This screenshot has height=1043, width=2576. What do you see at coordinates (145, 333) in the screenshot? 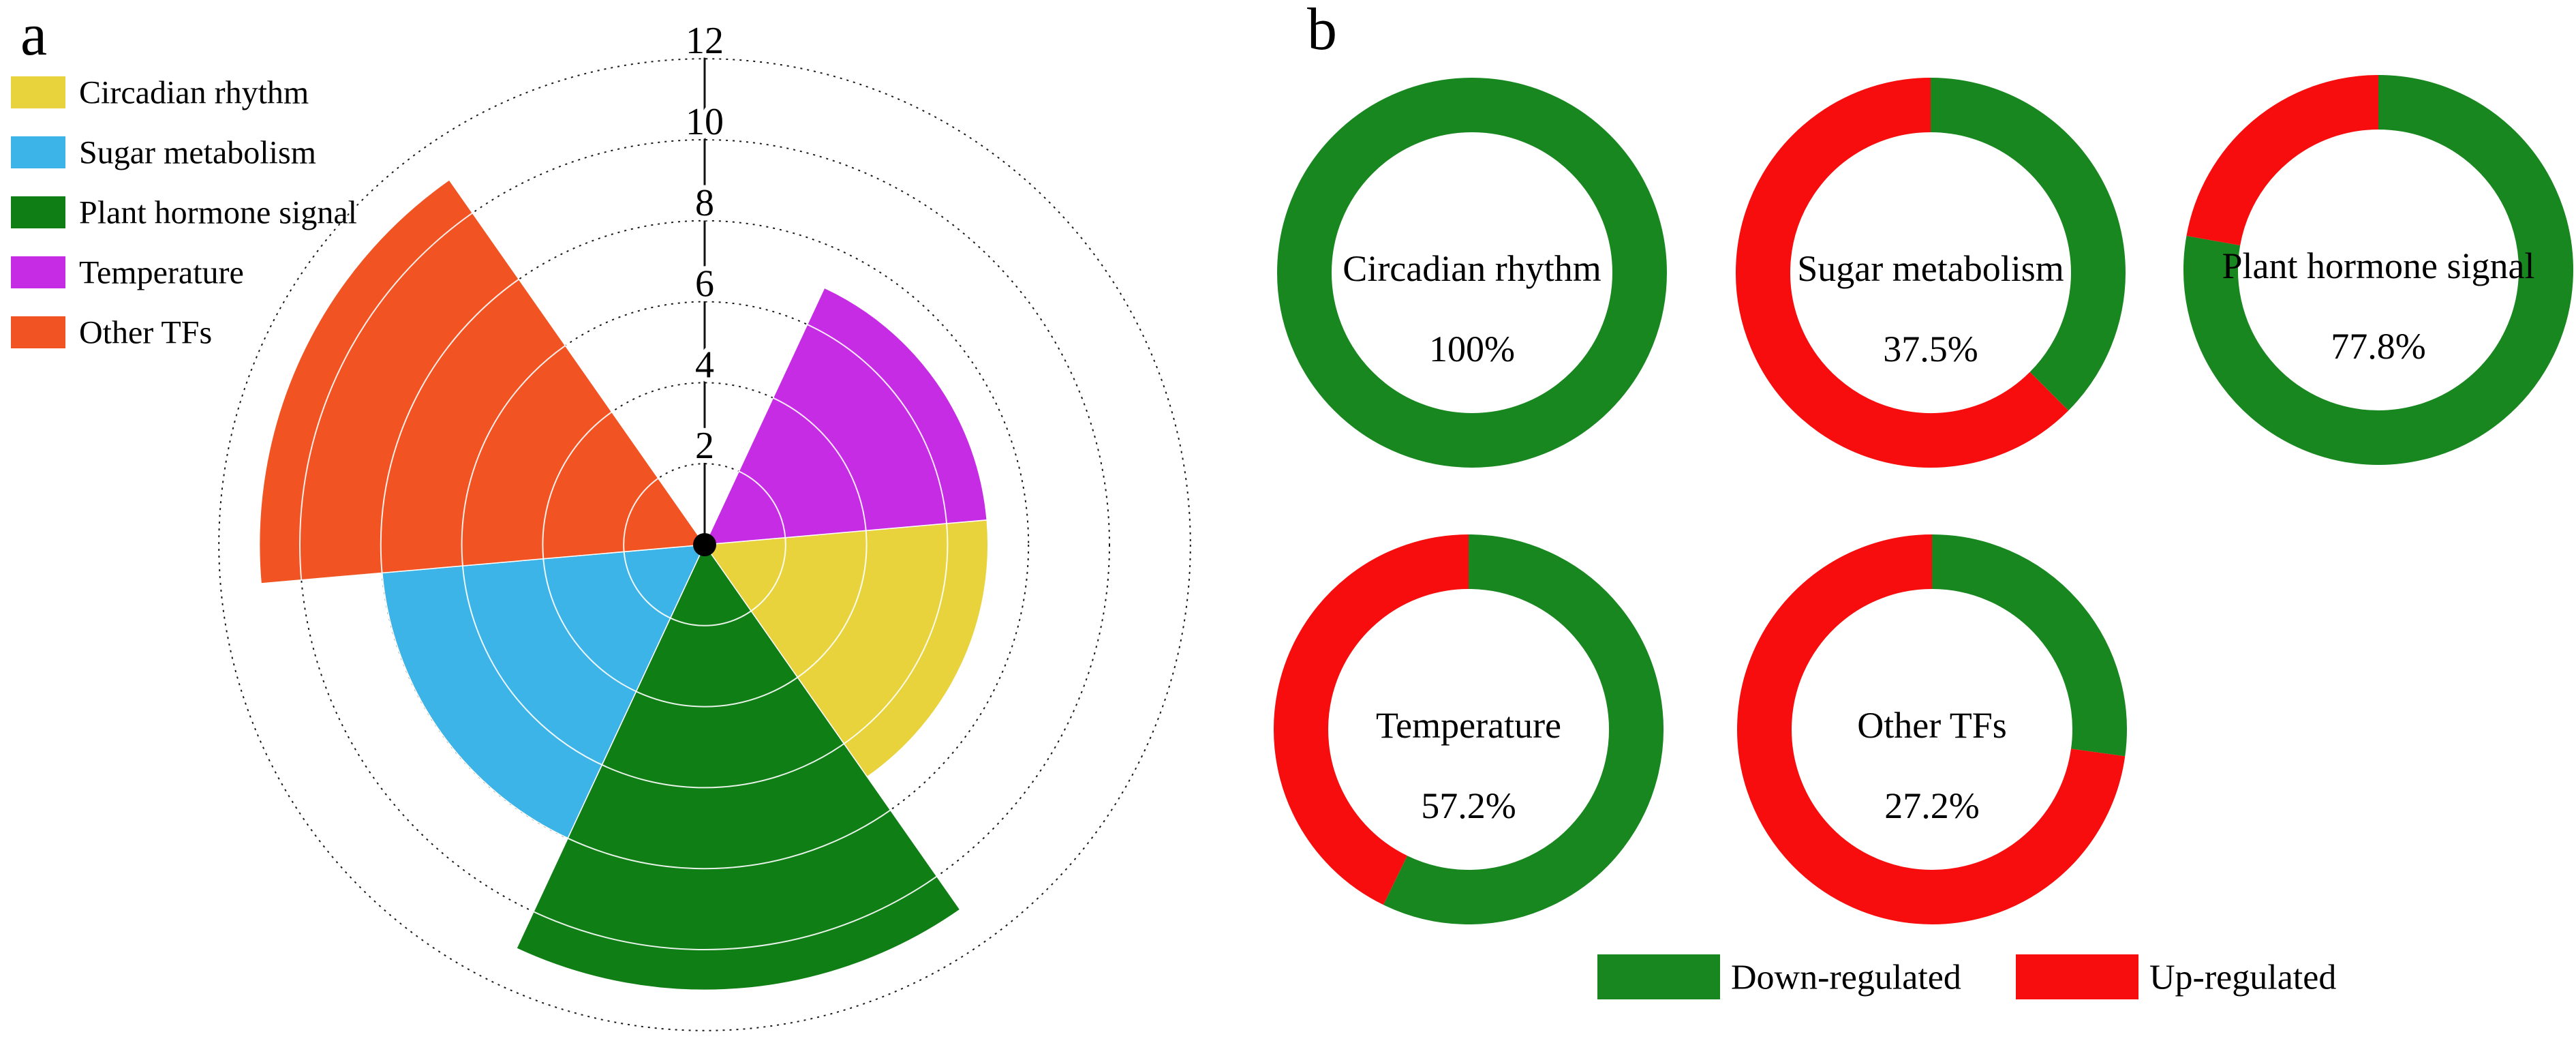
I see `rose-legend-label-4: Other TFs` at bounding box center [145, 333].